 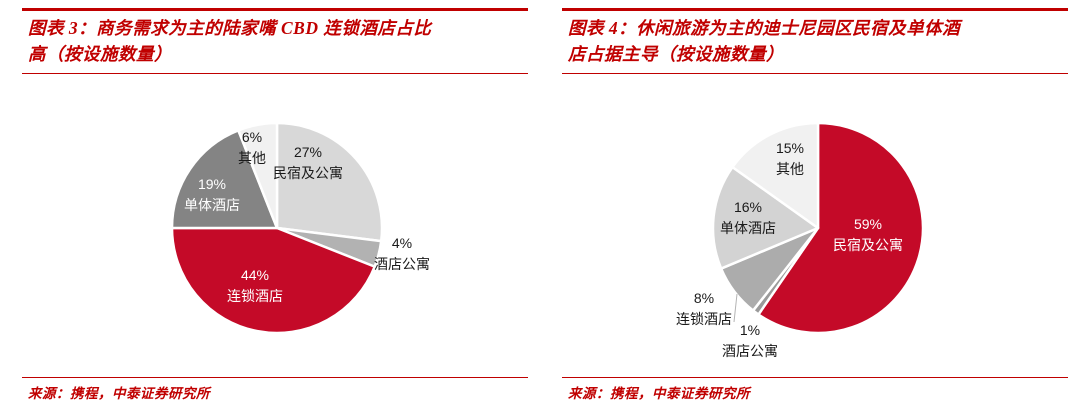 I want to click on figure-title-block: 图表 3：商务需求为主的陆家嘴 CBD 连锁酒店占比 高（按设施数量）, so click(x=275, y=41).